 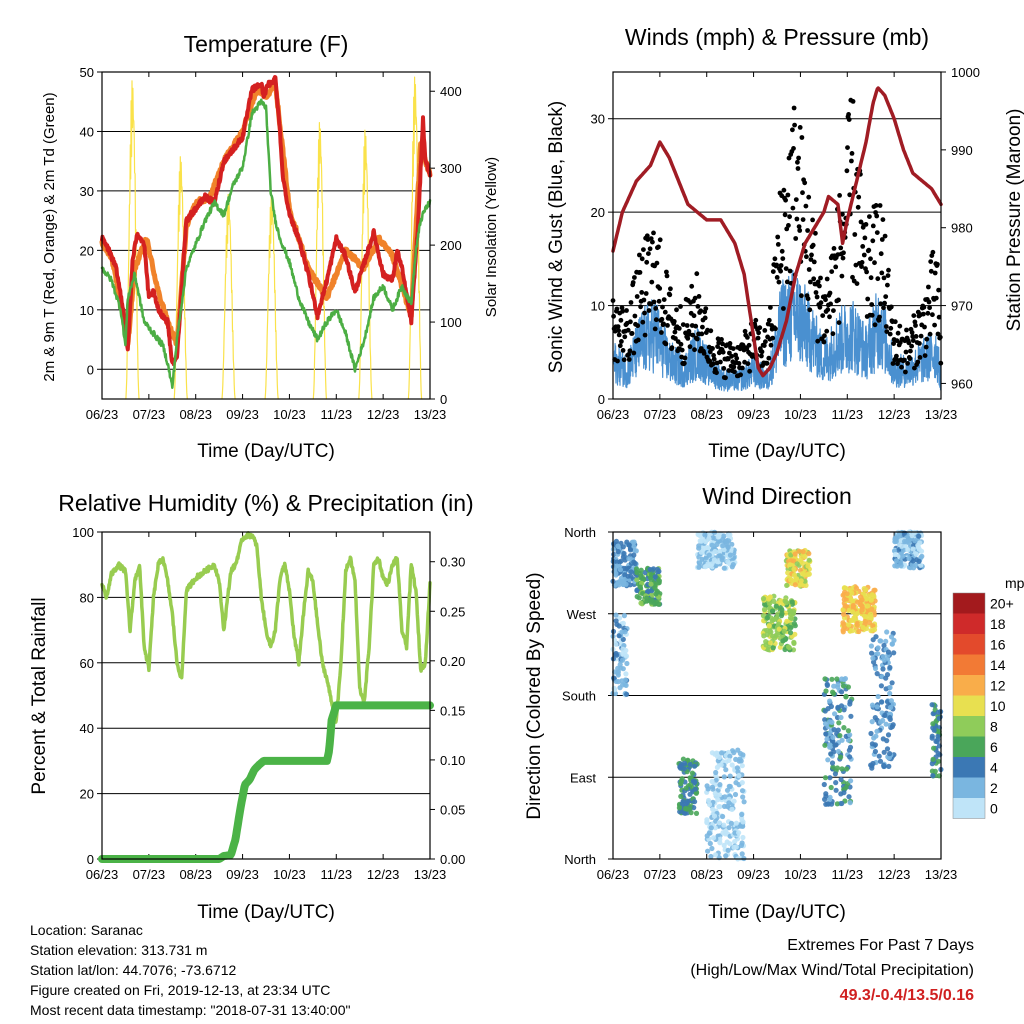 I want to click on y-tick-label: 80, so click(x=87, y=597).